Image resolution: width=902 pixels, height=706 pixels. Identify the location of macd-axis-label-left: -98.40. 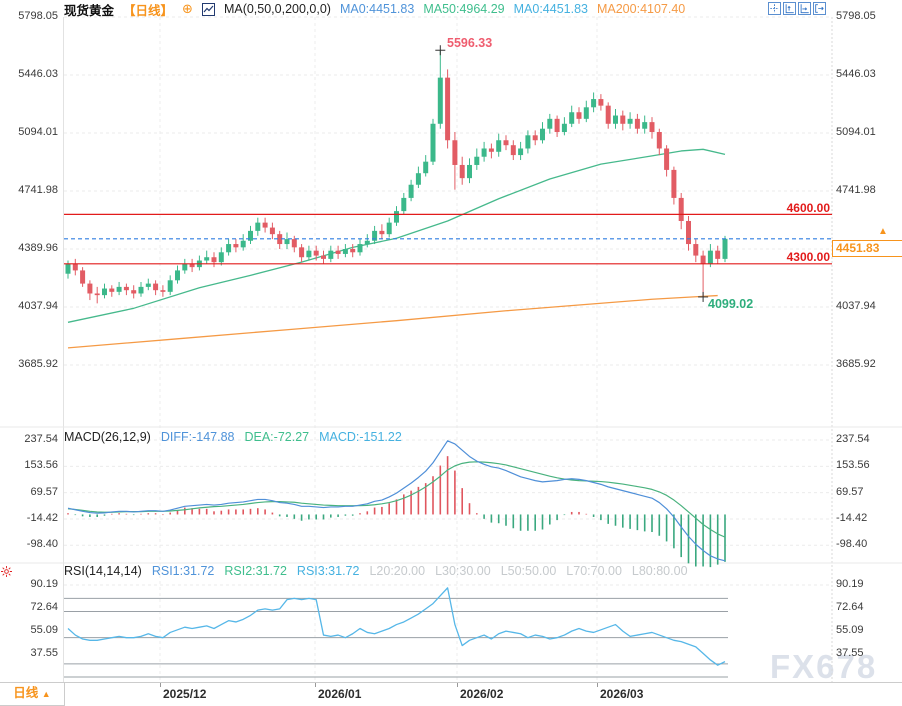
(42, 544).